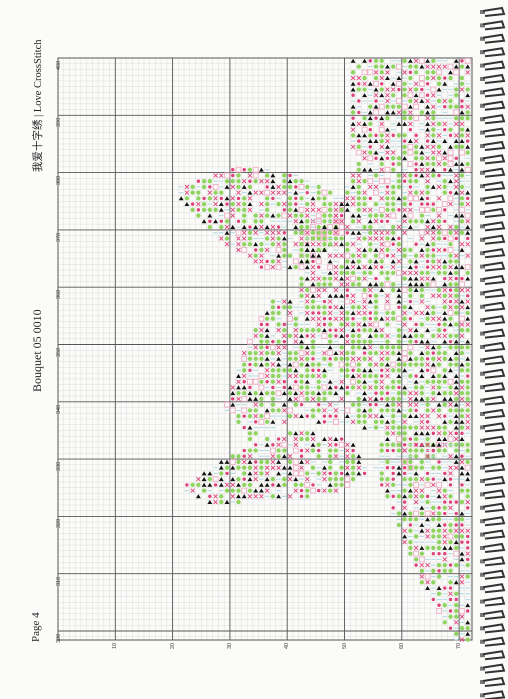  Describe the element at coordinates (482, 146) in the screenshot. I see `binding-hole` at that location.